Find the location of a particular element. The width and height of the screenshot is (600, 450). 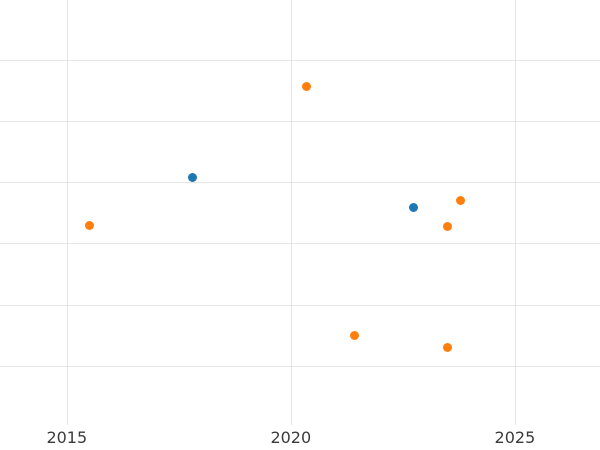

x-tick-label: 2020 is located at coordinates (291, 437).